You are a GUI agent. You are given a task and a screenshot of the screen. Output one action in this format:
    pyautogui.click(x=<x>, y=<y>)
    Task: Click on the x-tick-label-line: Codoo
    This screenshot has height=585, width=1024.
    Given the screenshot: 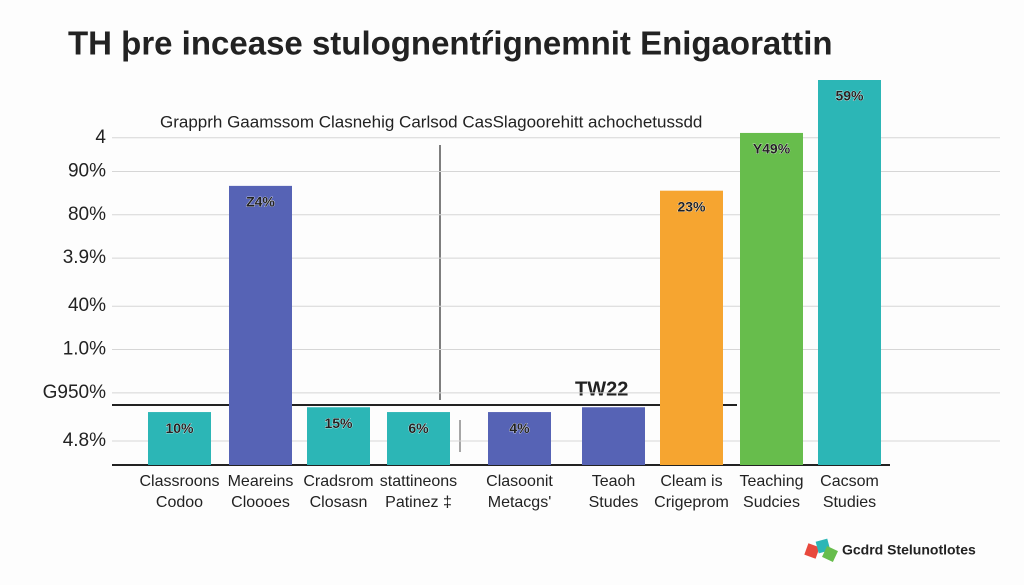 What is the action you would take?
    pyautogui.click(x=179, y=502)
    